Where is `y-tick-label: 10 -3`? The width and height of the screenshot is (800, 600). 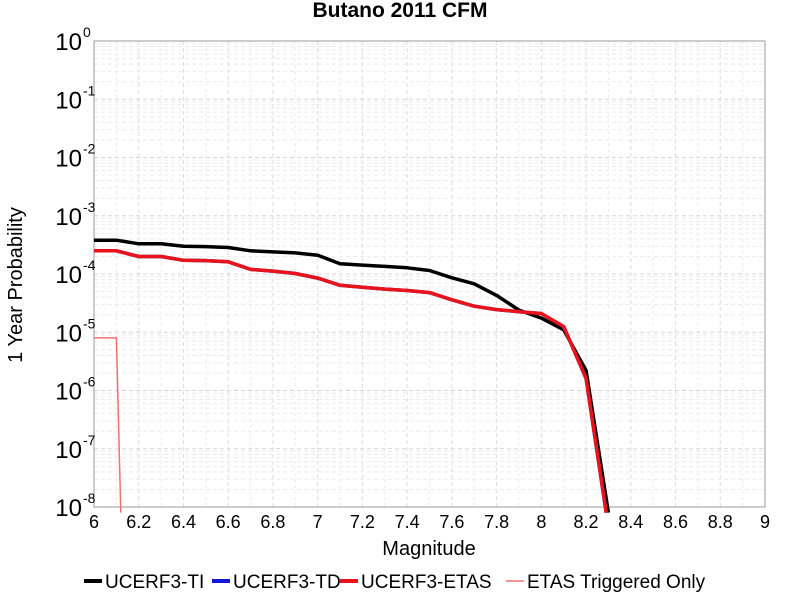
y-tick-label: 10 -3 is located at coordinates (75, 215).